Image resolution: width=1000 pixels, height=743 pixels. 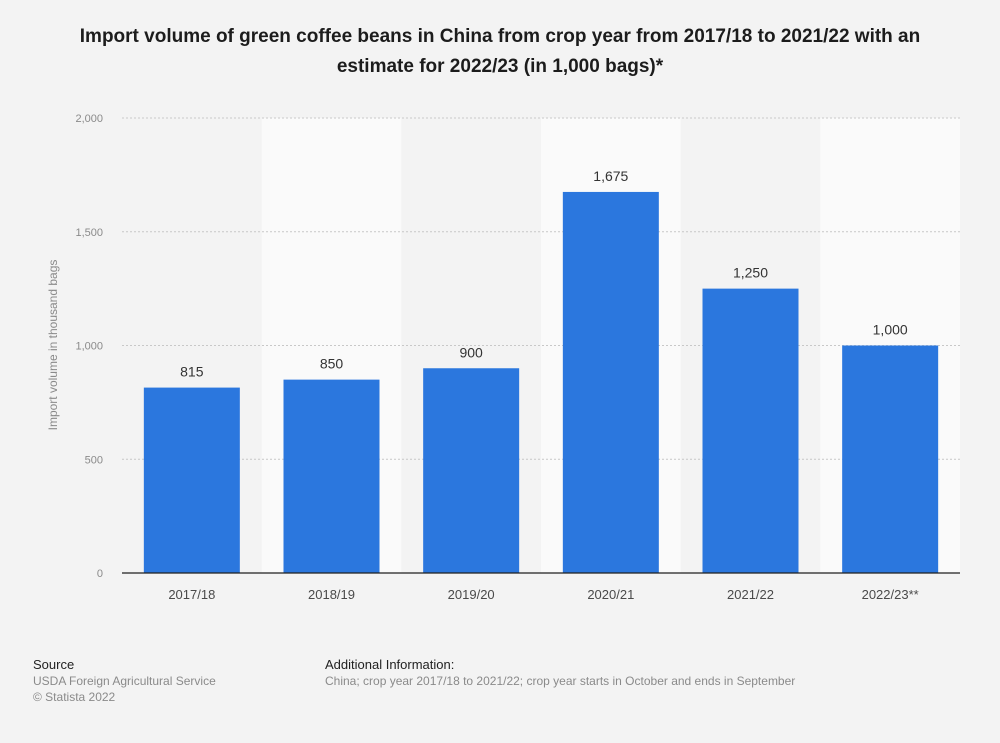 What do you see at coordinates (89, 119) in the screenshot?
I see `y-tick-label: 2,000` at bounding box center [89, 119].